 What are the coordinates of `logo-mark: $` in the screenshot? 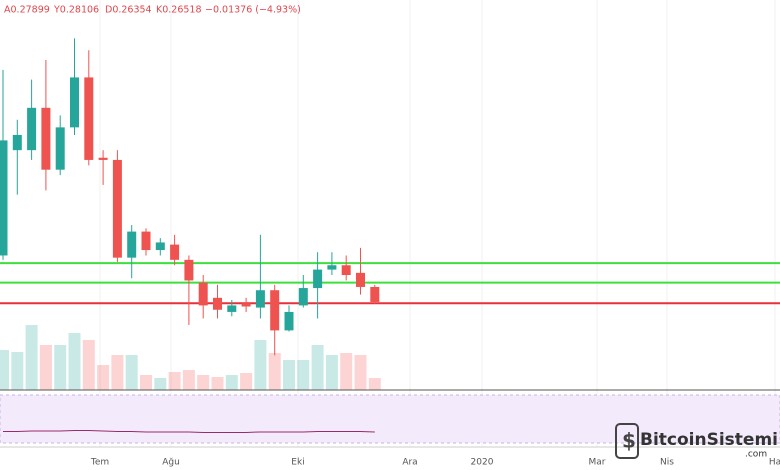 It's located at (629, 441).